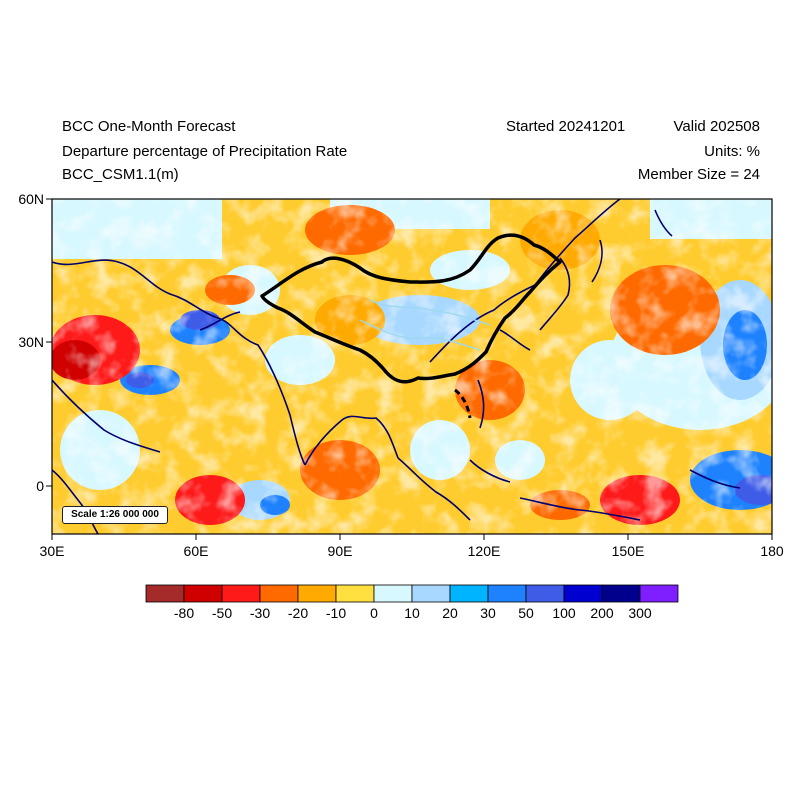 The height and width of the screenshot is (800, 800). What do you see at coordinates (566, 126) in the screenshot?
I see `start-date: Started 20241201` at bounding box center [566, 126].